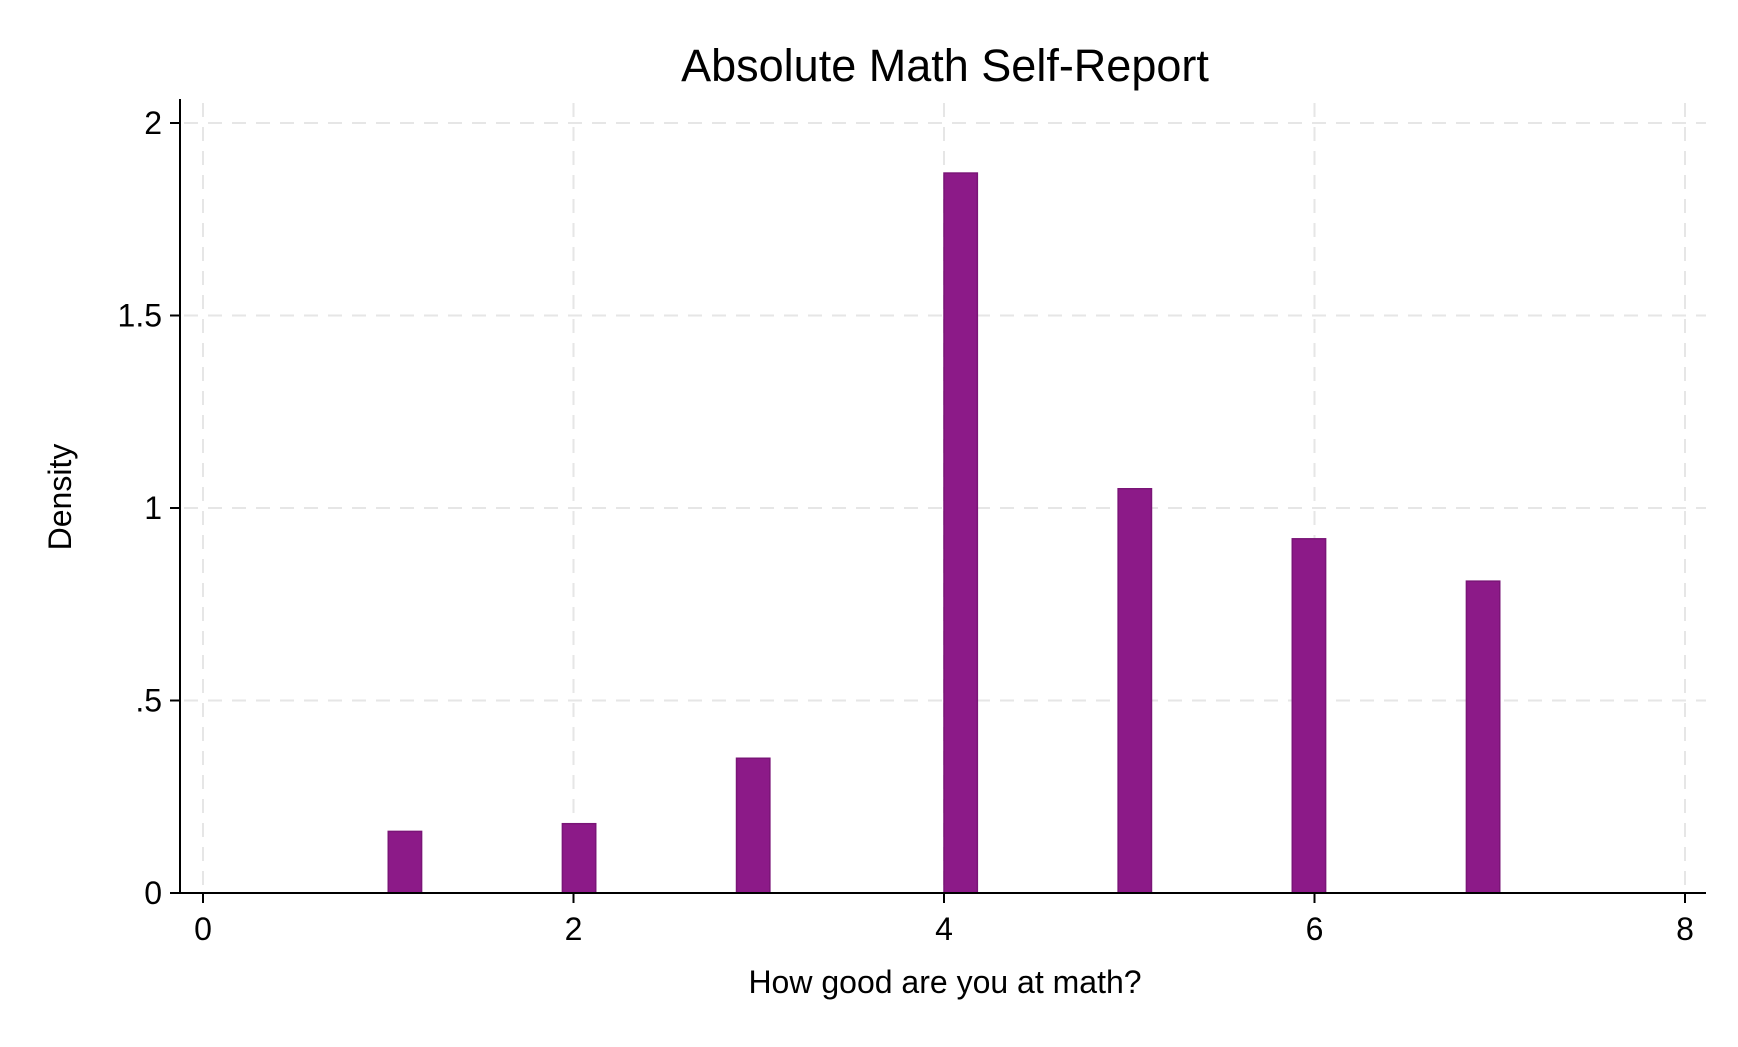  Describe the element at coordinates (140, 316) in the screenshot. I see `y-tick-label: 1.5` at that location.